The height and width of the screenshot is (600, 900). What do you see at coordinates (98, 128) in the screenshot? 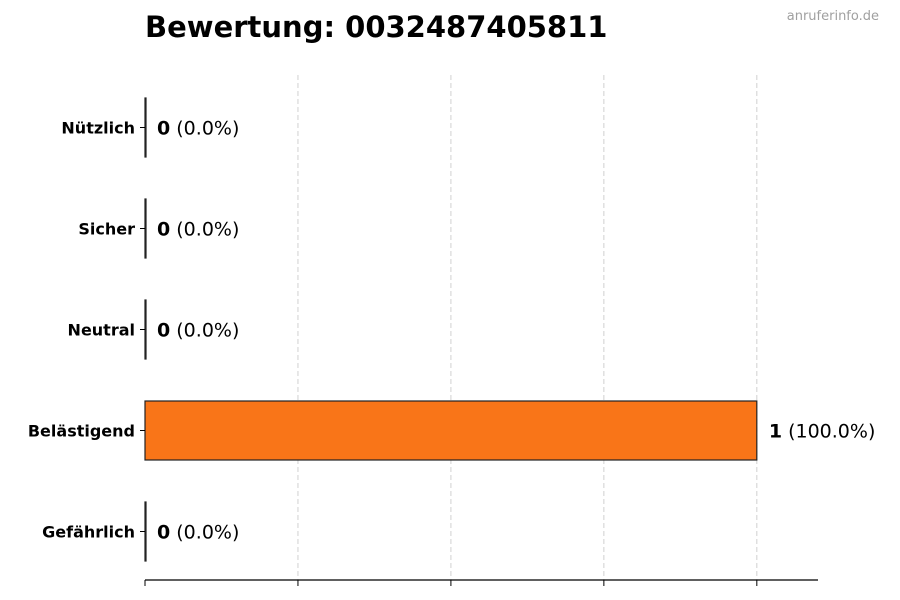
I see `category-label: Nützlich` at bounding box center [98, 128].